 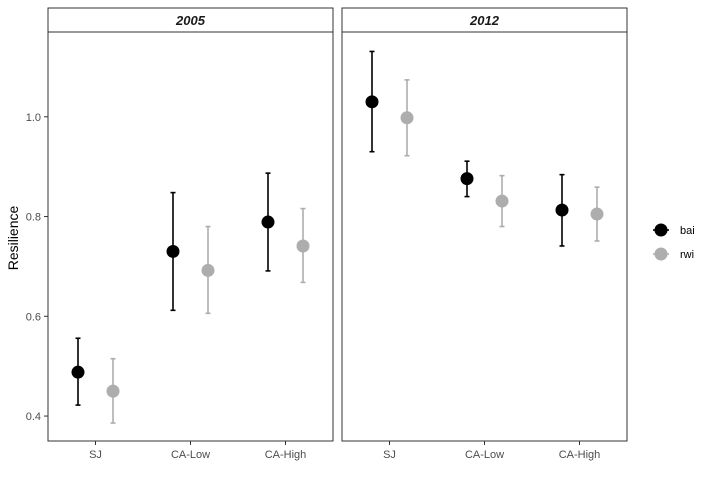 I want to click on y-tick-label: 0.8, so click(x=33, y=218).